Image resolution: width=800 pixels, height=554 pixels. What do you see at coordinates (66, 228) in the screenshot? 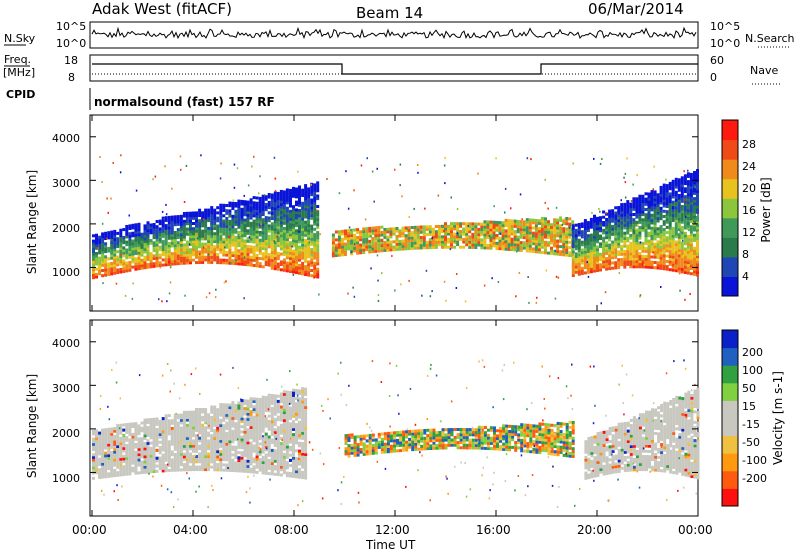
I see `power-ytick-2000: 2000` at bounding box center [66, 228].